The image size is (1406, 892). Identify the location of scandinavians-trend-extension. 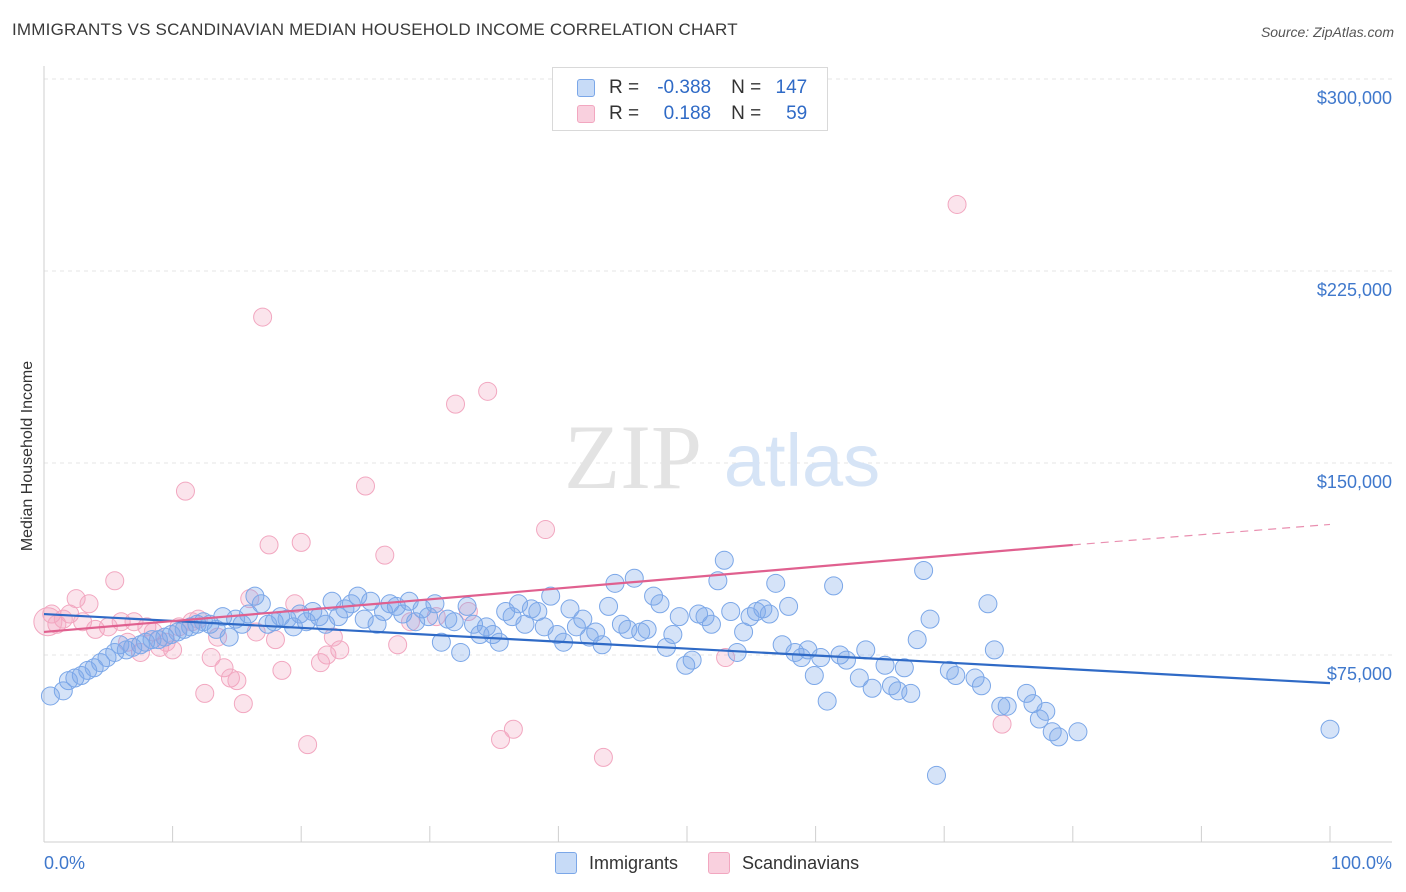
(1201, 534).